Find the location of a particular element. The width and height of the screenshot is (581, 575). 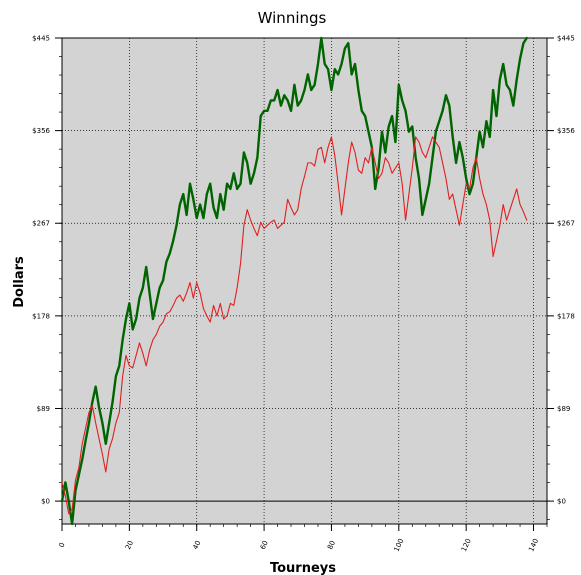

x-tick-label: 80 is located at coordinates (331, 544).